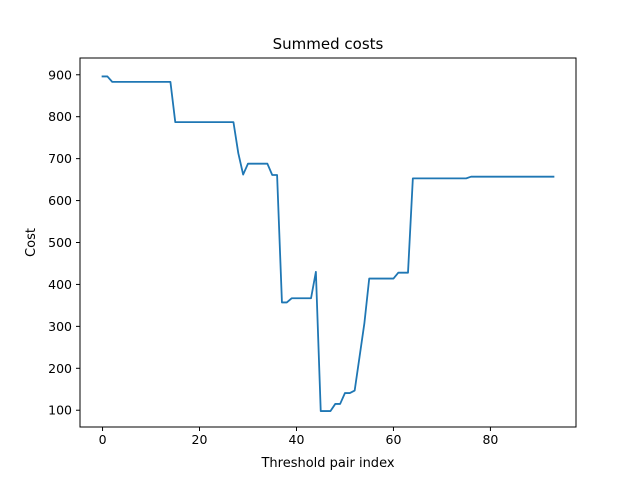 Image resolution: width=640 pixels, height=480 pixels. Describe the element at coordinates (60, 242) in the screenshot. I see `y-tick-label: 500` at that location.